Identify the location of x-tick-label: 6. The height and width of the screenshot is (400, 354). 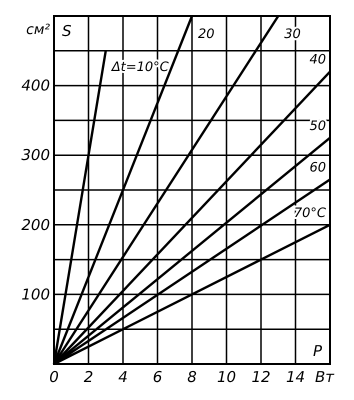
(157, 377).